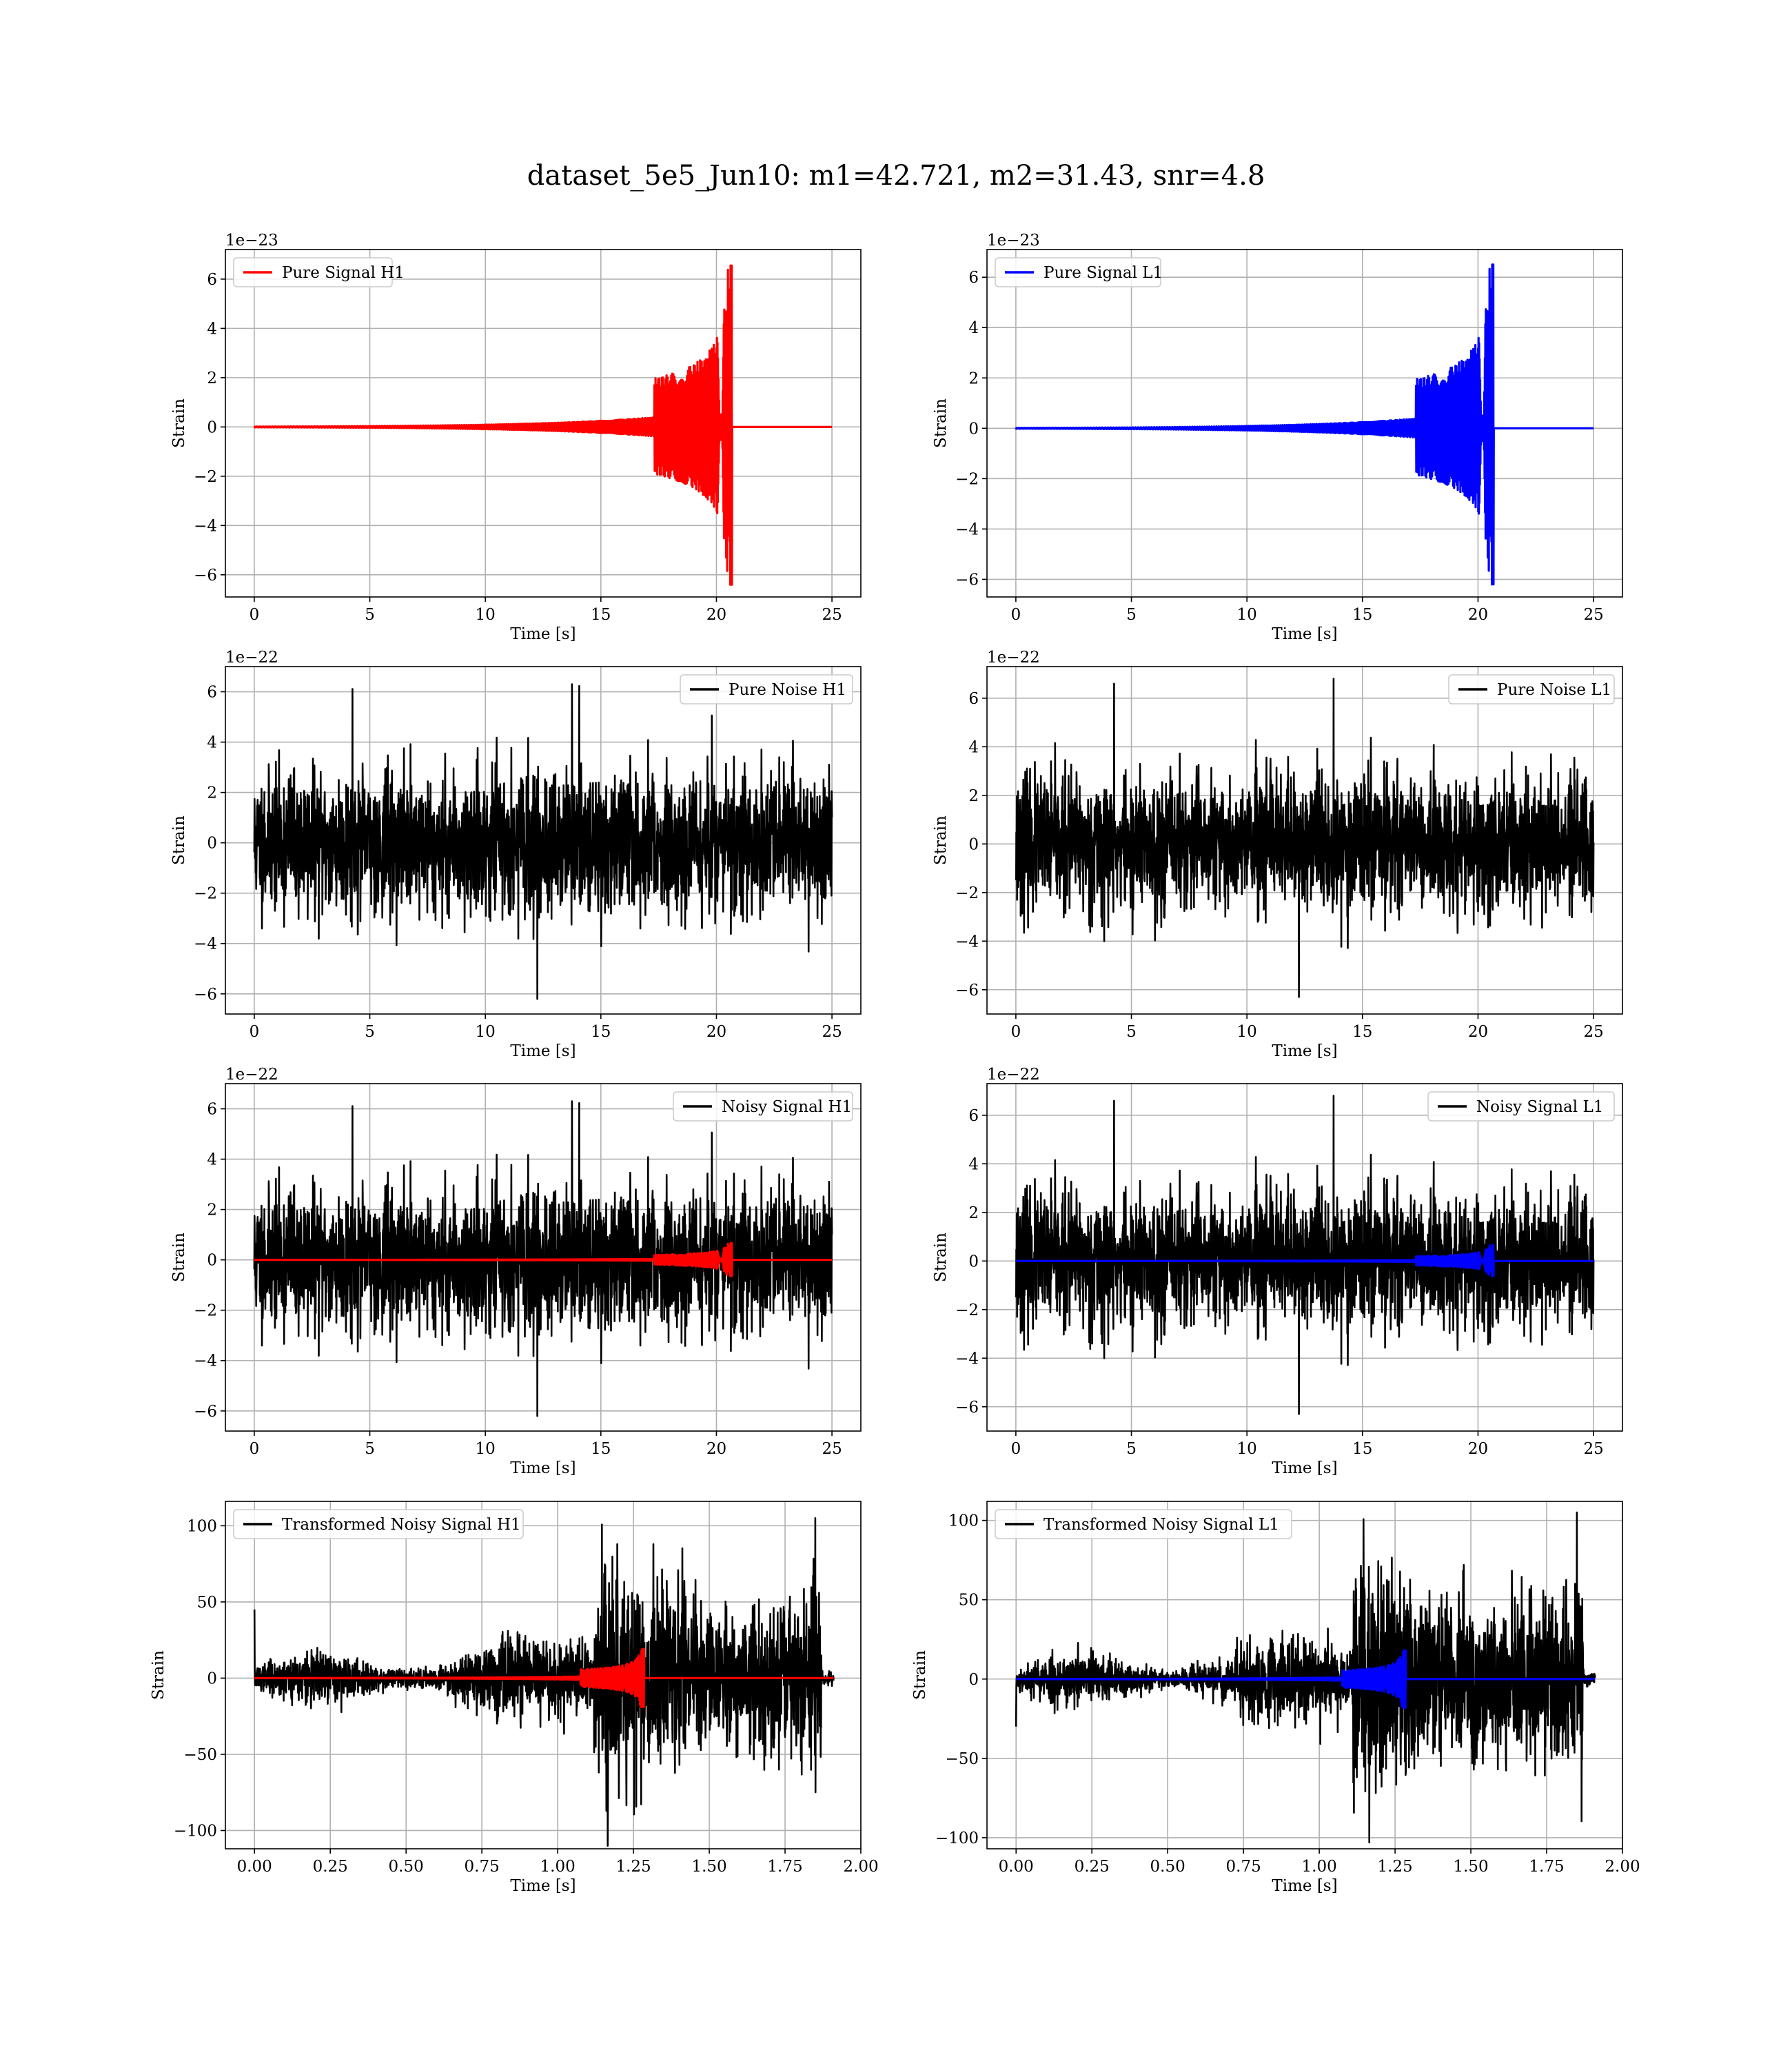  Describe the element at coordinates (343, 273) in the screenshot. I see `legend-label: Pure Signal H1` at that location.